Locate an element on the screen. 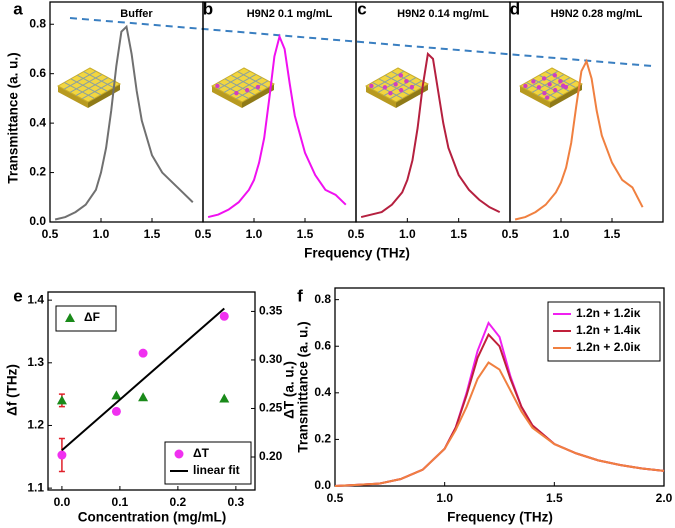  chip-top is located at coordinates (89, 85).